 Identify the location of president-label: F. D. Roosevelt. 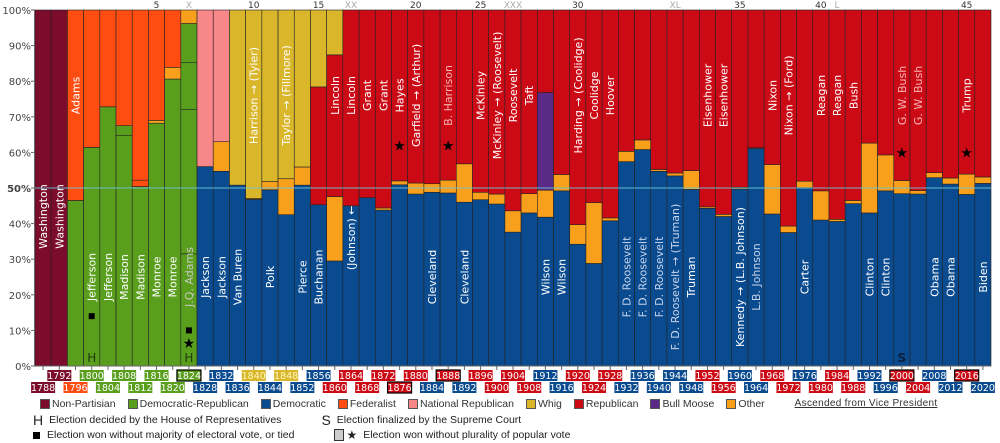
(643, 276).